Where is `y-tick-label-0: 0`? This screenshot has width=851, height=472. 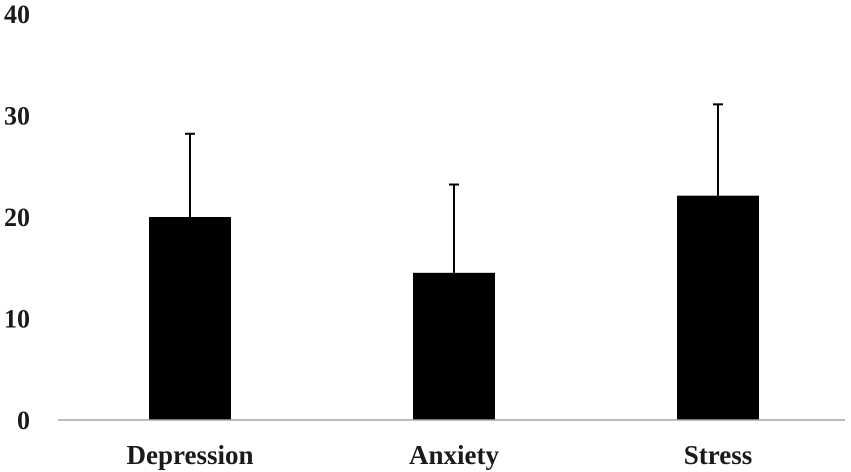 y-tick-label-0: 0 is located at coordinates (23, 420).